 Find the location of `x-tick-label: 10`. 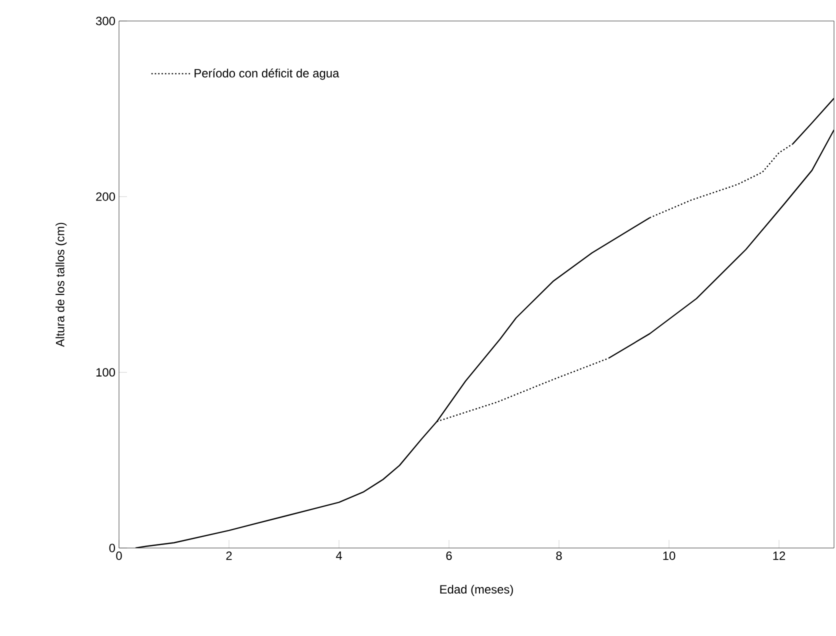

x-tick-label: 10 is located at coordinates (669, 556).